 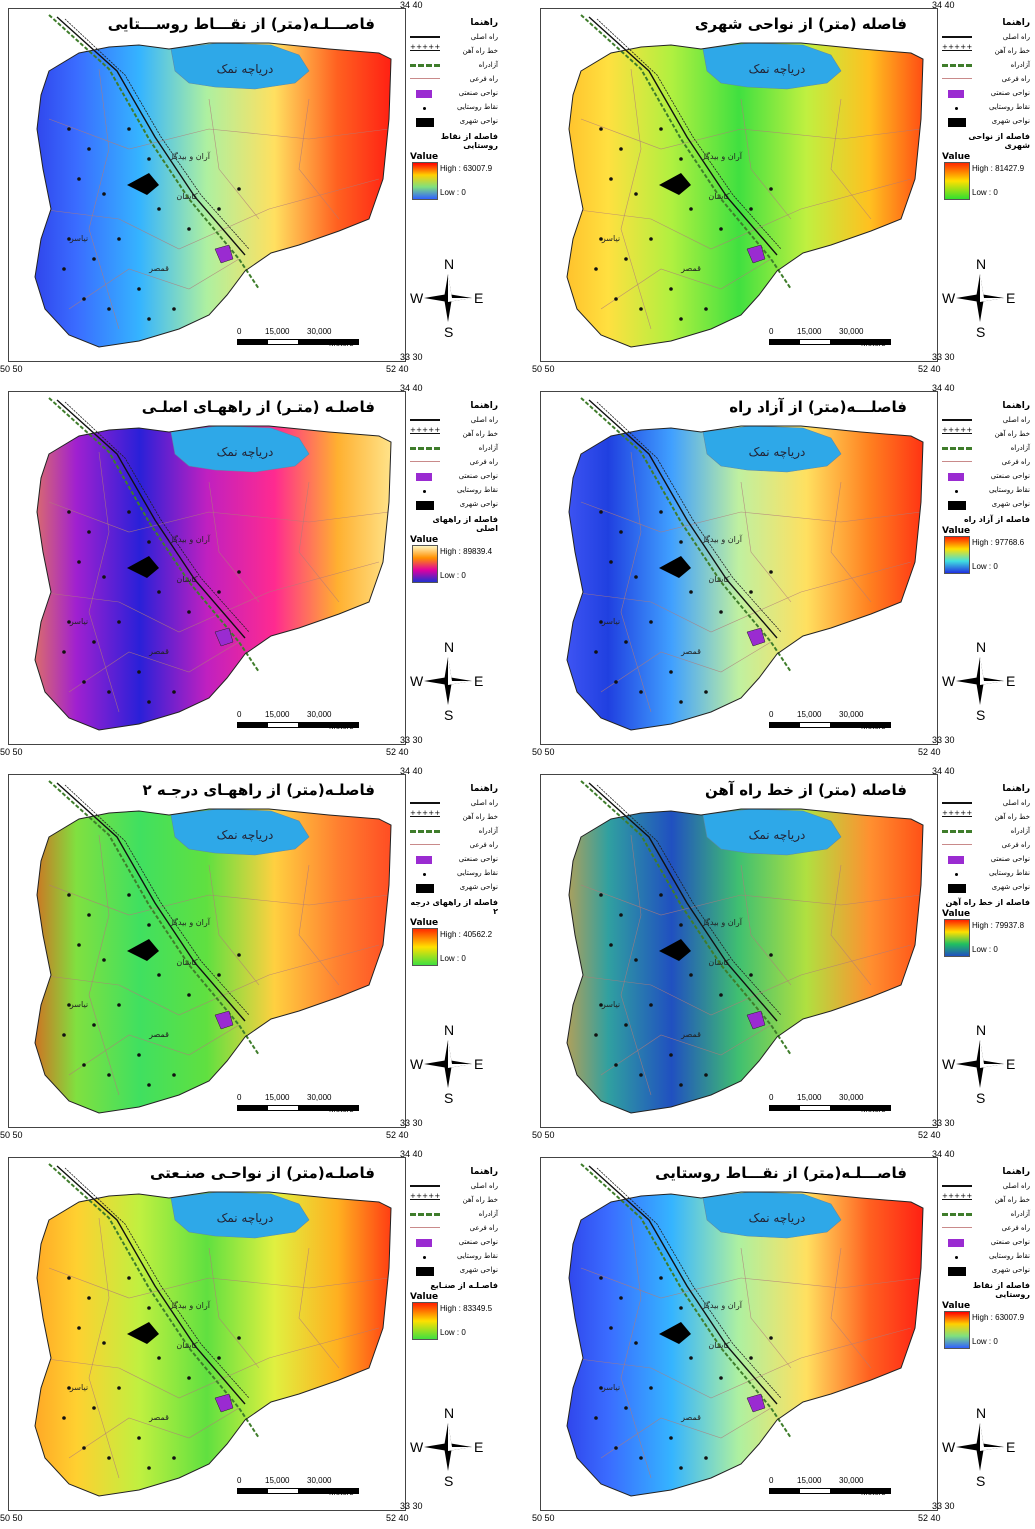 I want to click on value-label: Value, so click(x=956, y=157).